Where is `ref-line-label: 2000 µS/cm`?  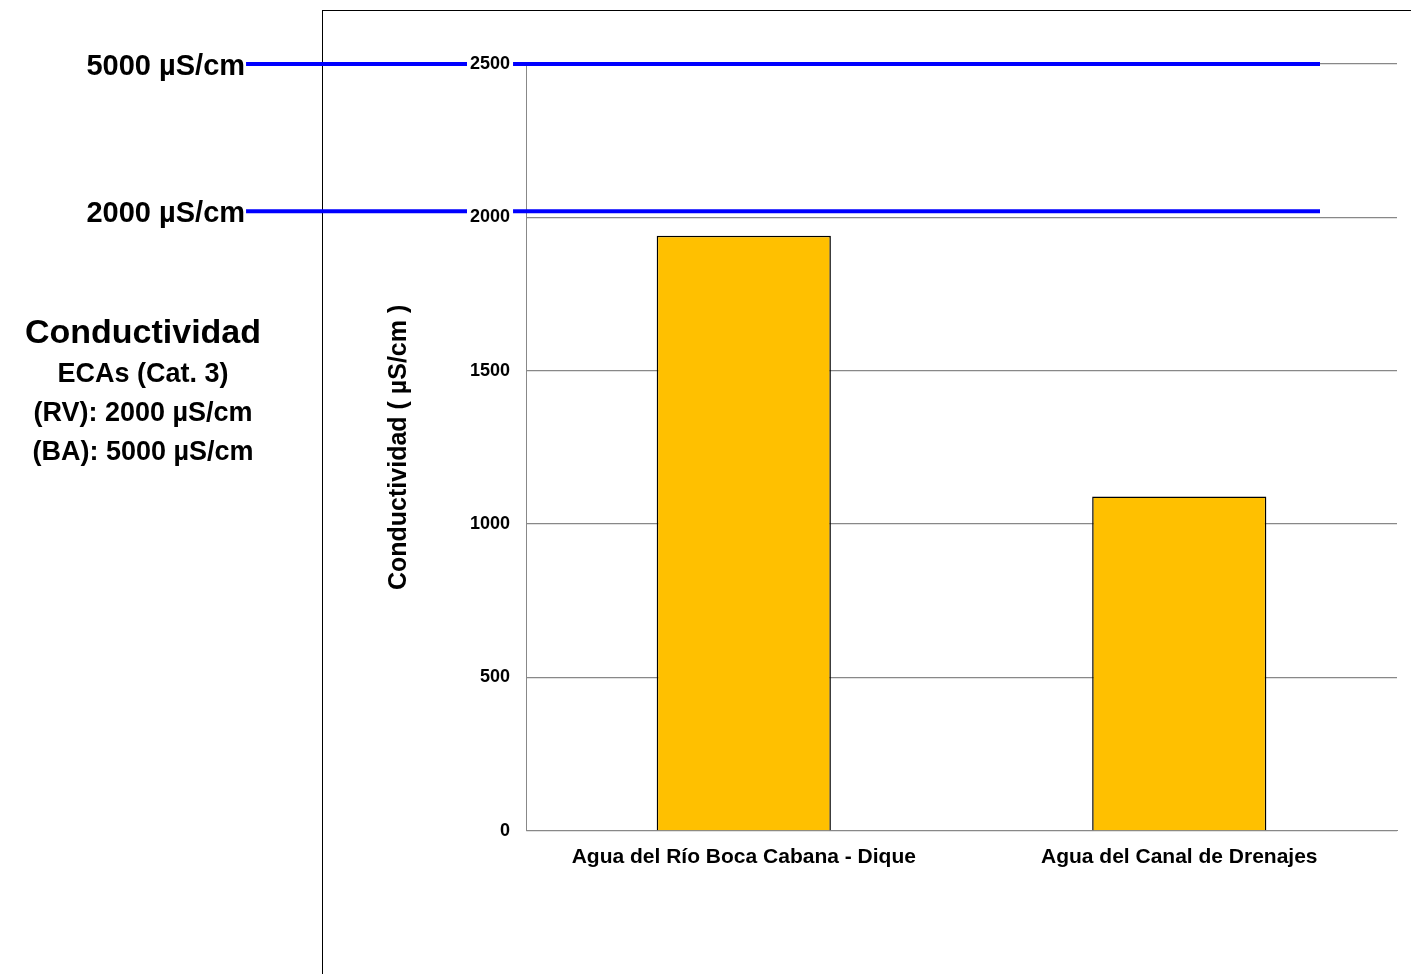
ref-line-label: 2000 µS/cm is located at coordinates (166, 212).